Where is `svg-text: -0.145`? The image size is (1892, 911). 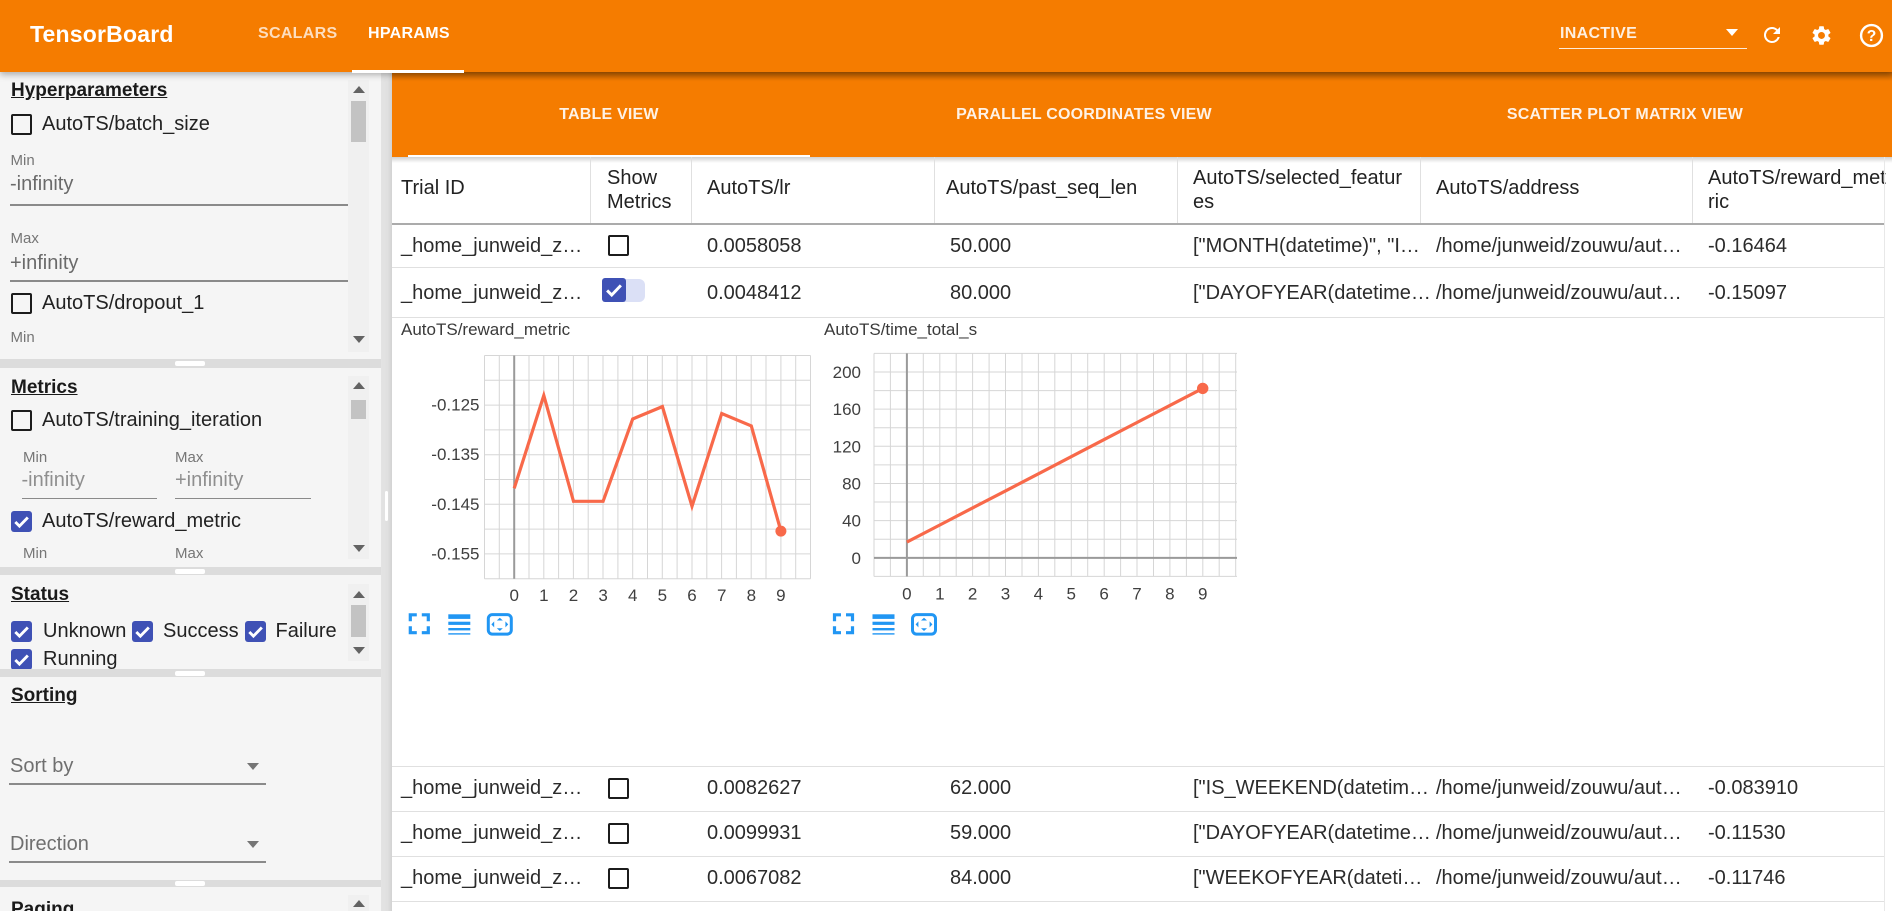
svg-text: -0.145 is located at coordinates (455, 504).